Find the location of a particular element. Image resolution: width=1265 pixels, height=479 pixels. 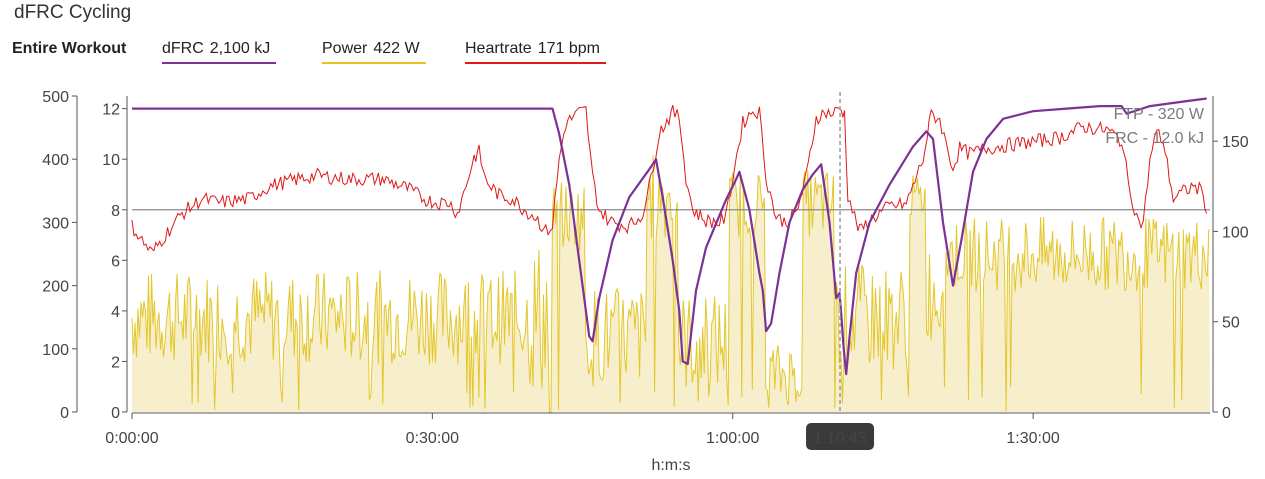

legend-label: Heartrate is located at coordinates (498, 48).